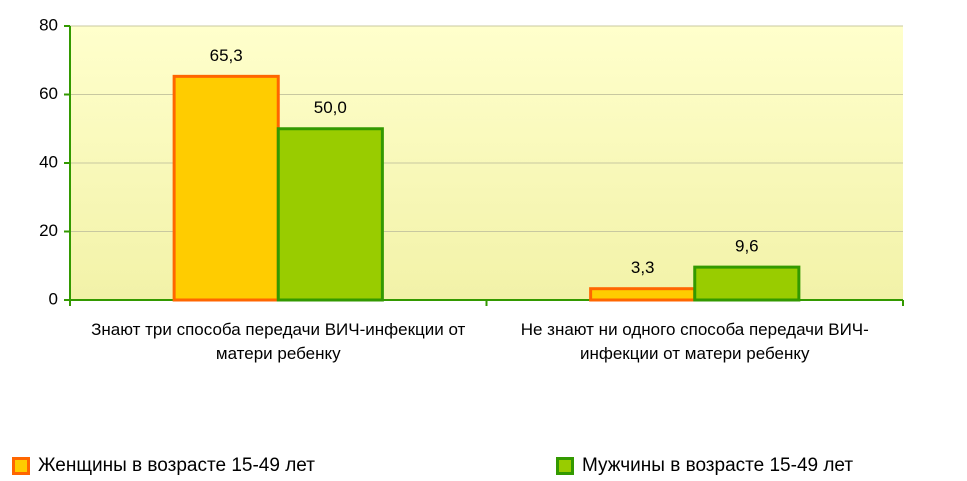  Describe the element at coordinates (330, 107) in the screenshot. I see `value-label: 50,0` at that location.